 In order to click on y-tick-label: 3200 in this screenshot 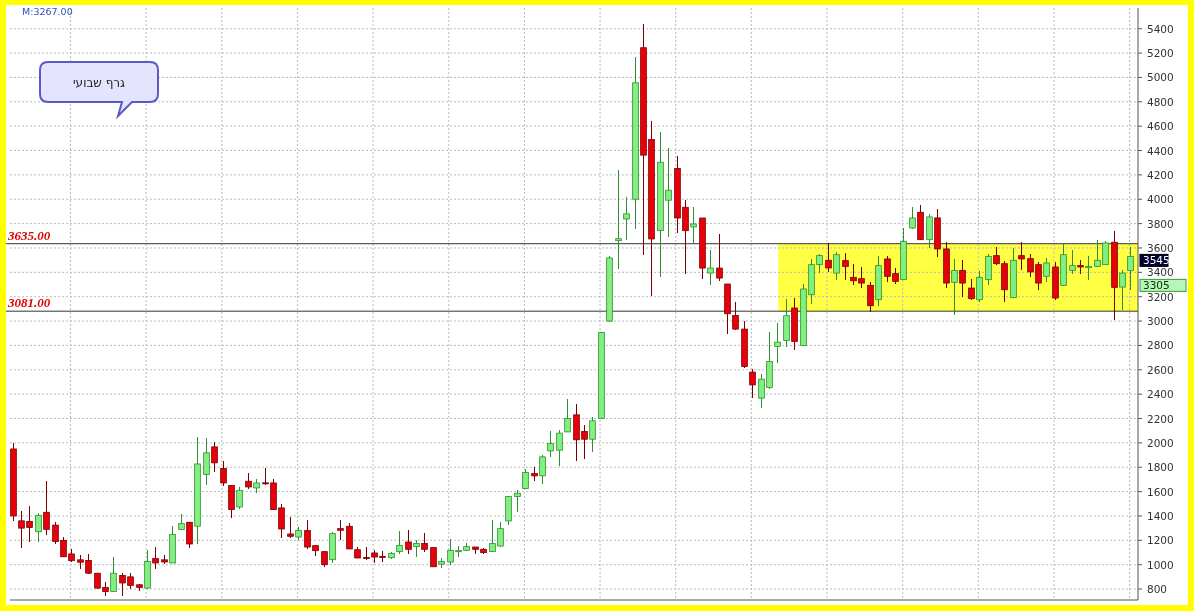, I will do `click(1160, 296)`.